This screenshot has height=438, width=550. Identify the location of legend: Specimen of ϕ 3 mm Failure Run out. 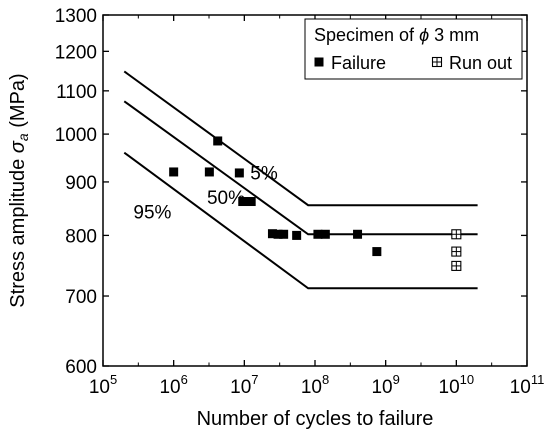
(413, 49).